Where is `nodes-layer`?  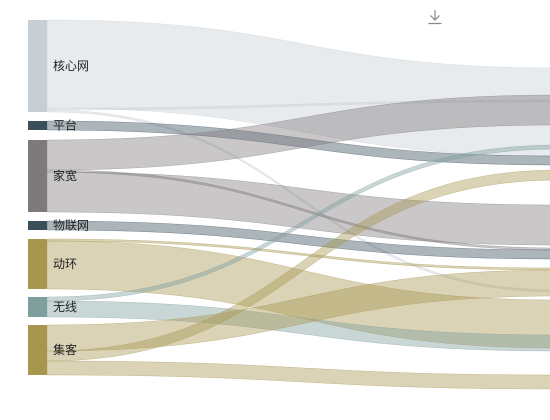
nodes-layer is located at coordinates (37, 197).